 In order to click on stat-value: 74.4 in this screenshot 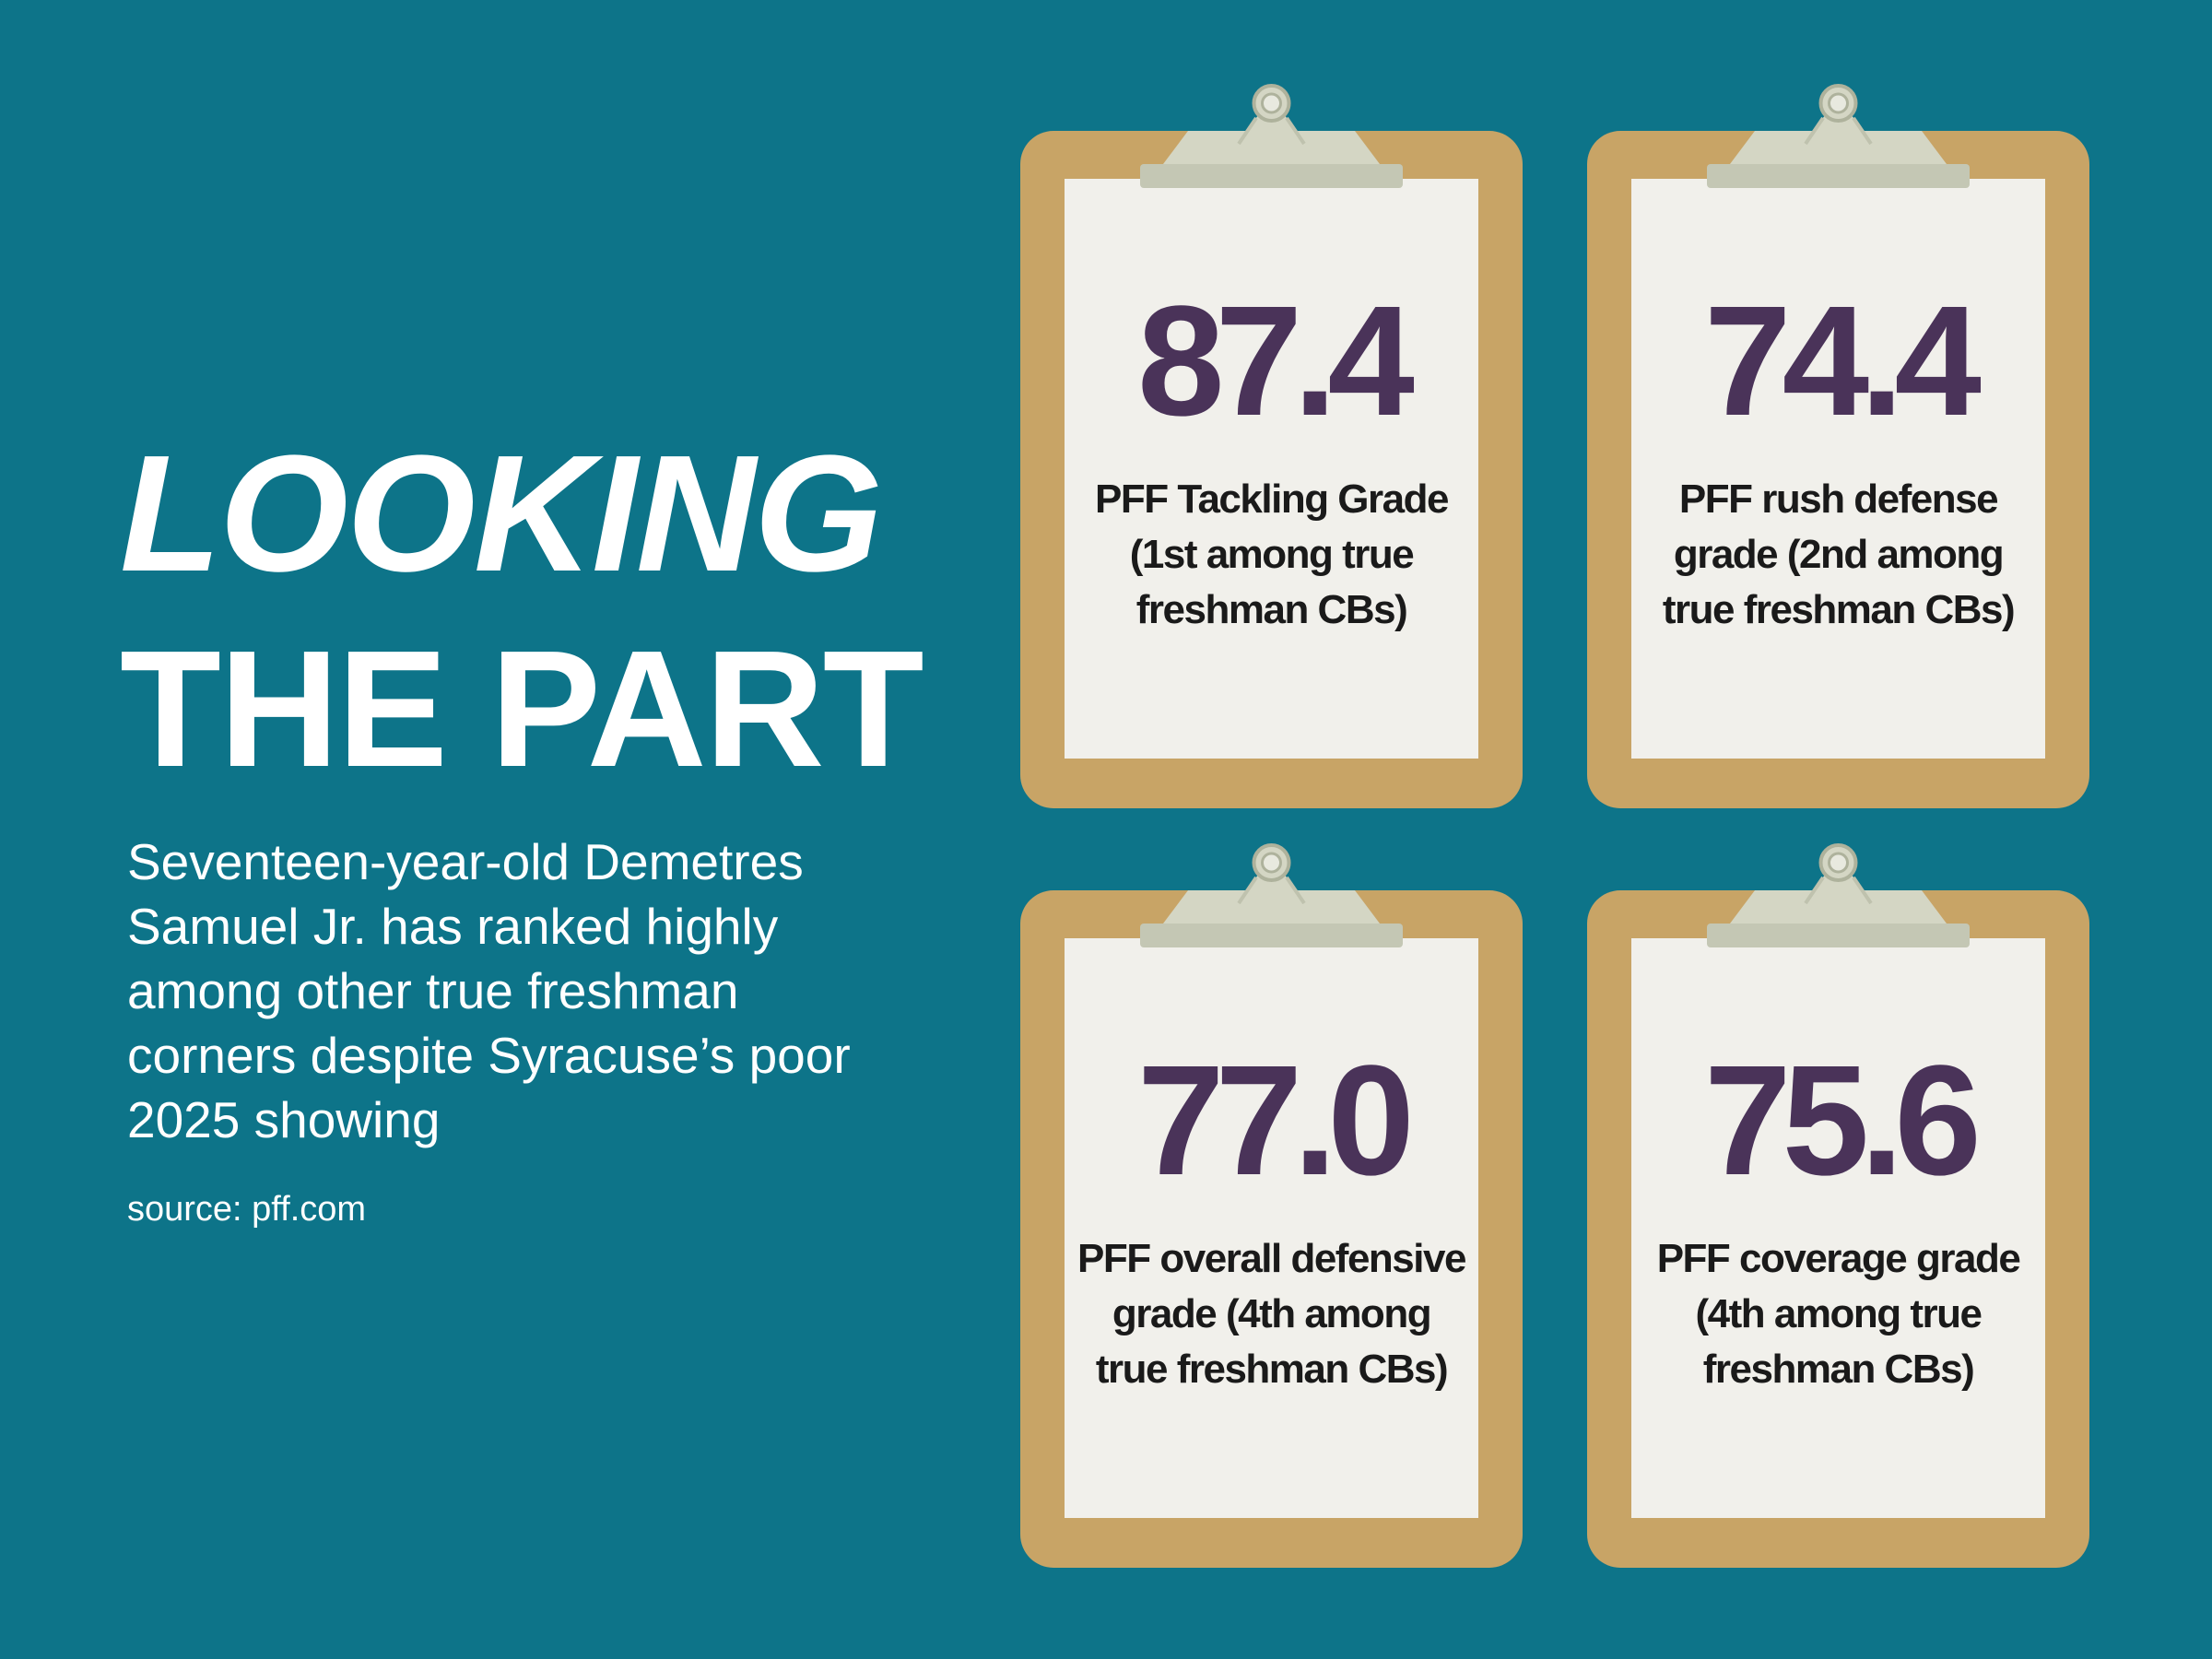, I will do `click(1843, 361)`.